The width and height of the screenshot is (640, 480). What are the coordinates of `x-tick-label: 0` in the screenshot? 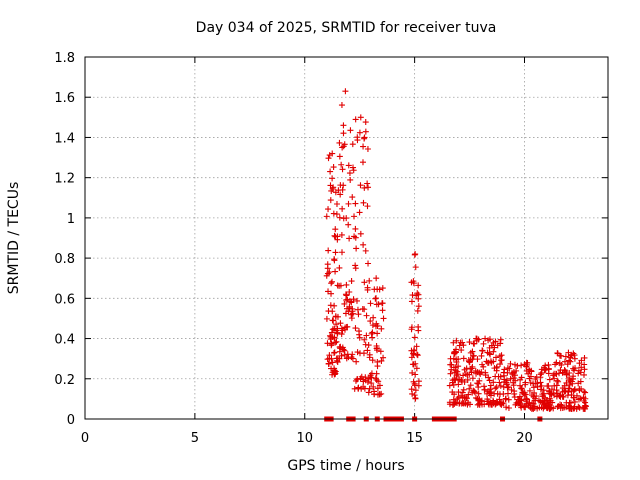 It's located at (85, 438).